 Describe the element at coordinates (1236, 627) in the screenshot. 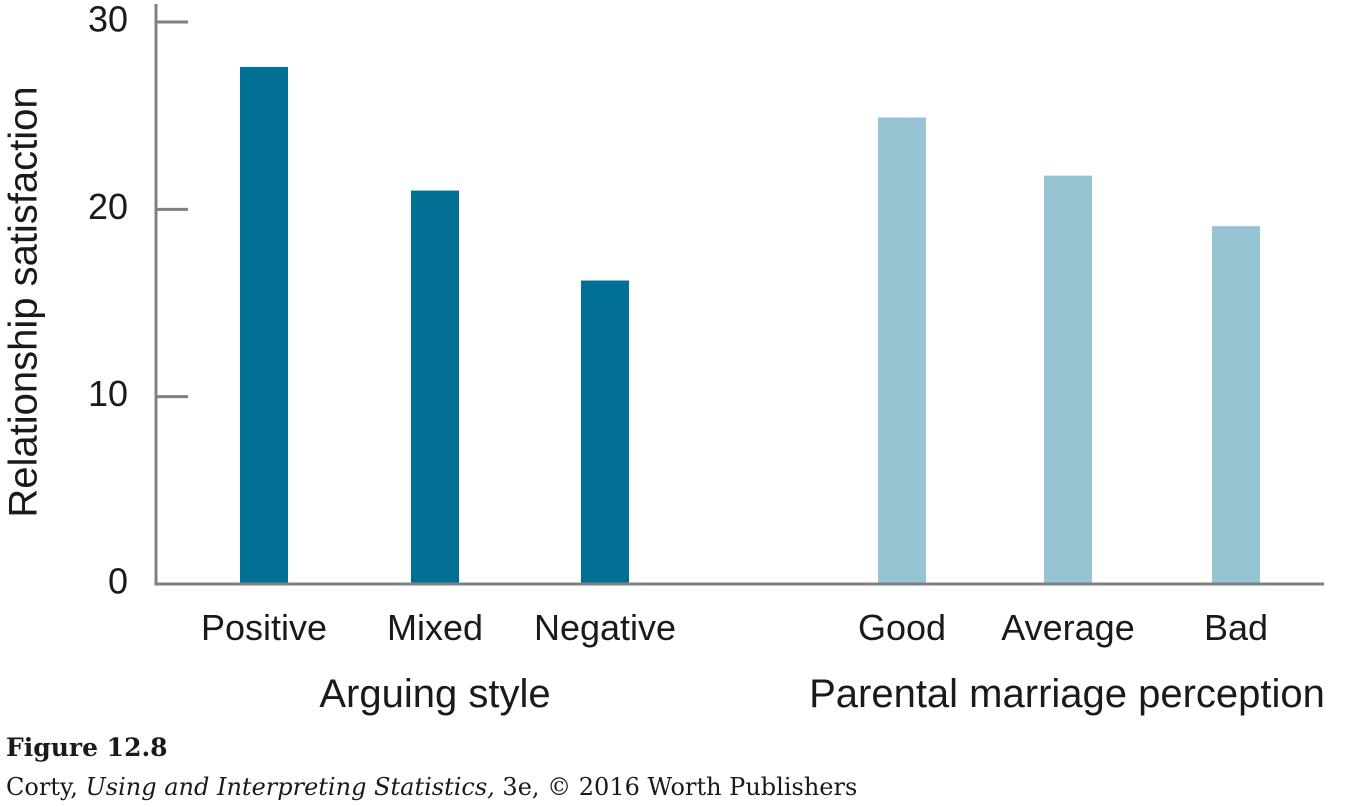

I see `category-label: Bad` at that location.